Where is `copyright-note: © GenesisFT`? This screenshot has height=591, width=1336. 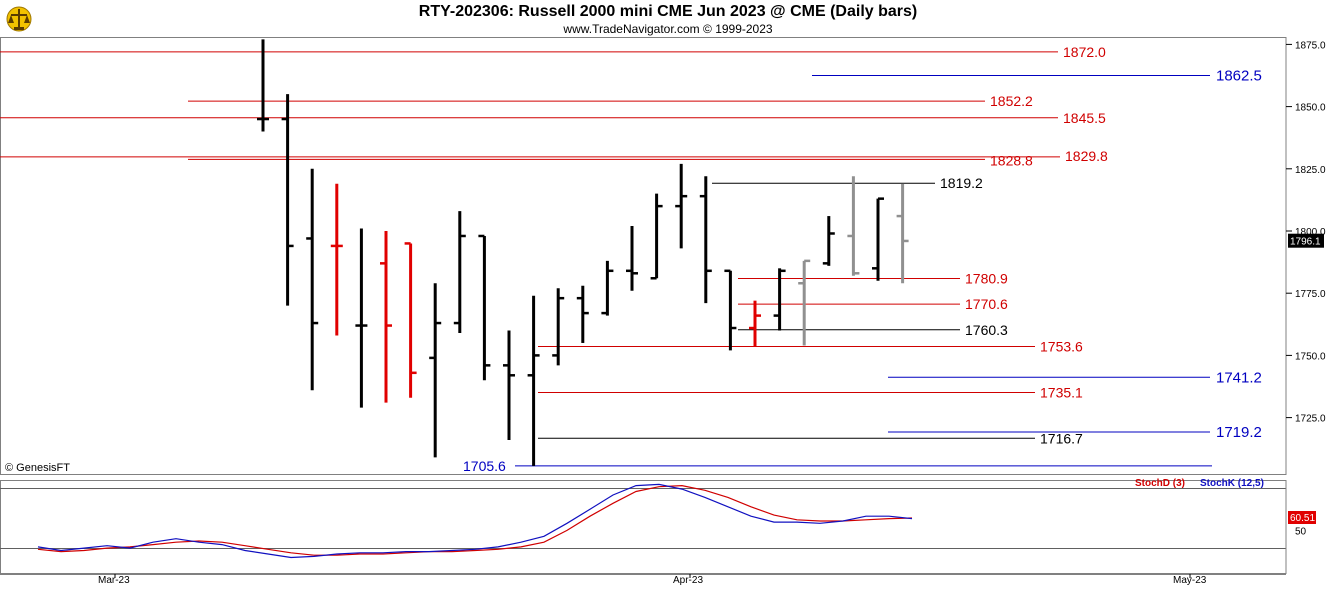
copyright-note: © GenesisFT is located at coordinates (37, 468).